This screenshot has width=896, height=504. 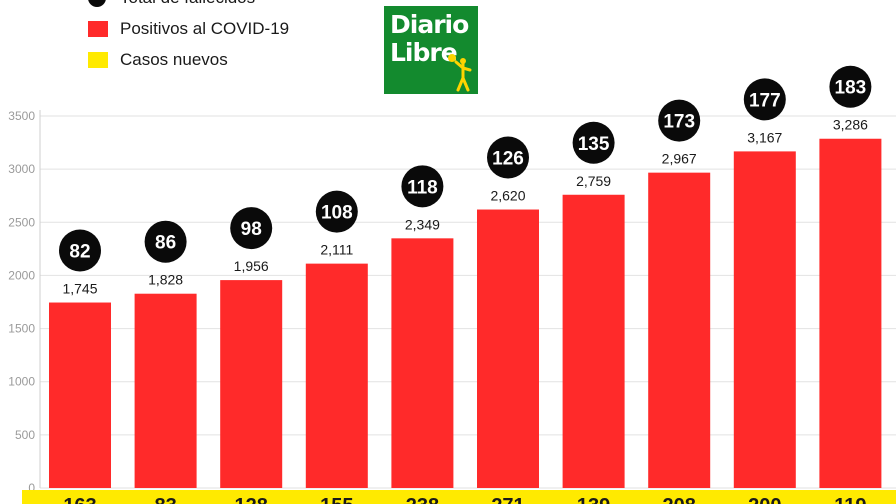 I want to click on deaths-value-label: 118, so click(x=422, y=187).